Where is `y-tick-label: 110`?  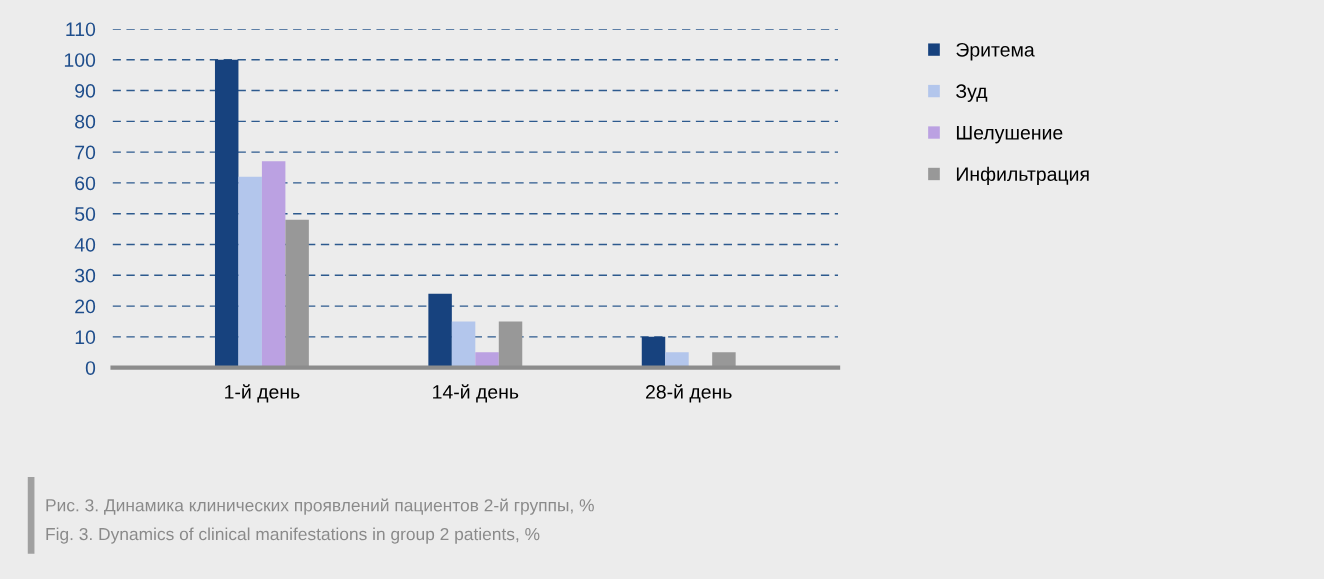
y-tick-label: 110 is located at coordinates (81, 29).